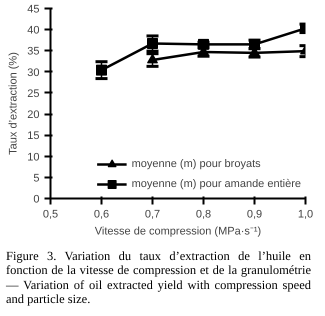 The width and height of the screenshot is (325, 316). I want to click on legend-label: moyenne (m) pour amande entière, so click(216, 184).